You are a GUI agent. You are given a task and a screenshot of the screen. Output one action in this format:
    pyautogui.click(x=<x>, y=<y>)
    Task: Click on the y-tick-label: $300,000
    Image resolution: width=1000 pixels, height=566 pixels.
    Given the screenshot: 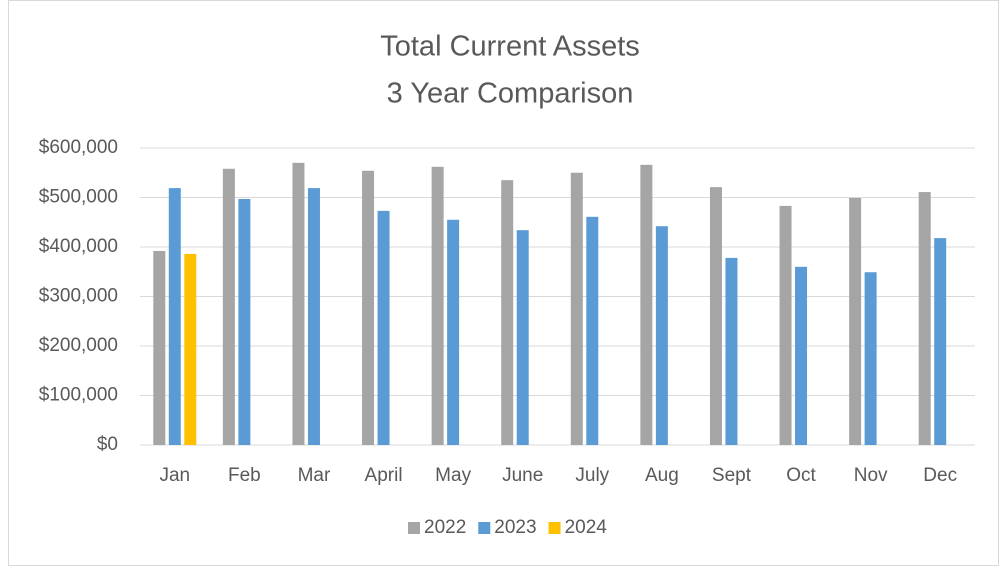 What is the action you would take?
    pyautogui.click(x=78, y=296)
    